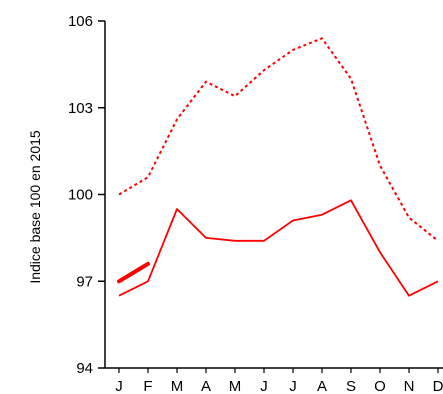 Image resolution: width=443 pixels, height=394 pixels. Describe the element at coordinates (84, 281) in the screenshot. I see `y-tick-label: 97` at that location.